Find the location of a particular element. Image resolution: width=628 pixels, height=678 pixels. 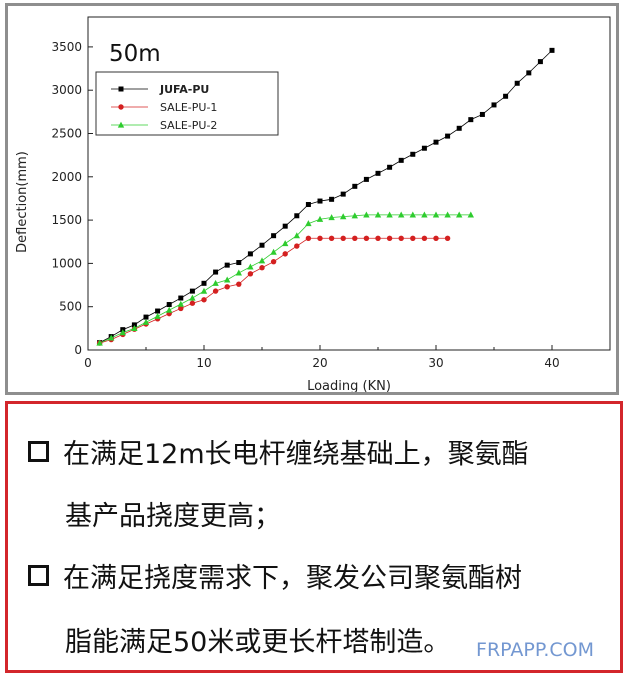

legend-item: SALE-PU-2 is located at coordinates (164, 125).